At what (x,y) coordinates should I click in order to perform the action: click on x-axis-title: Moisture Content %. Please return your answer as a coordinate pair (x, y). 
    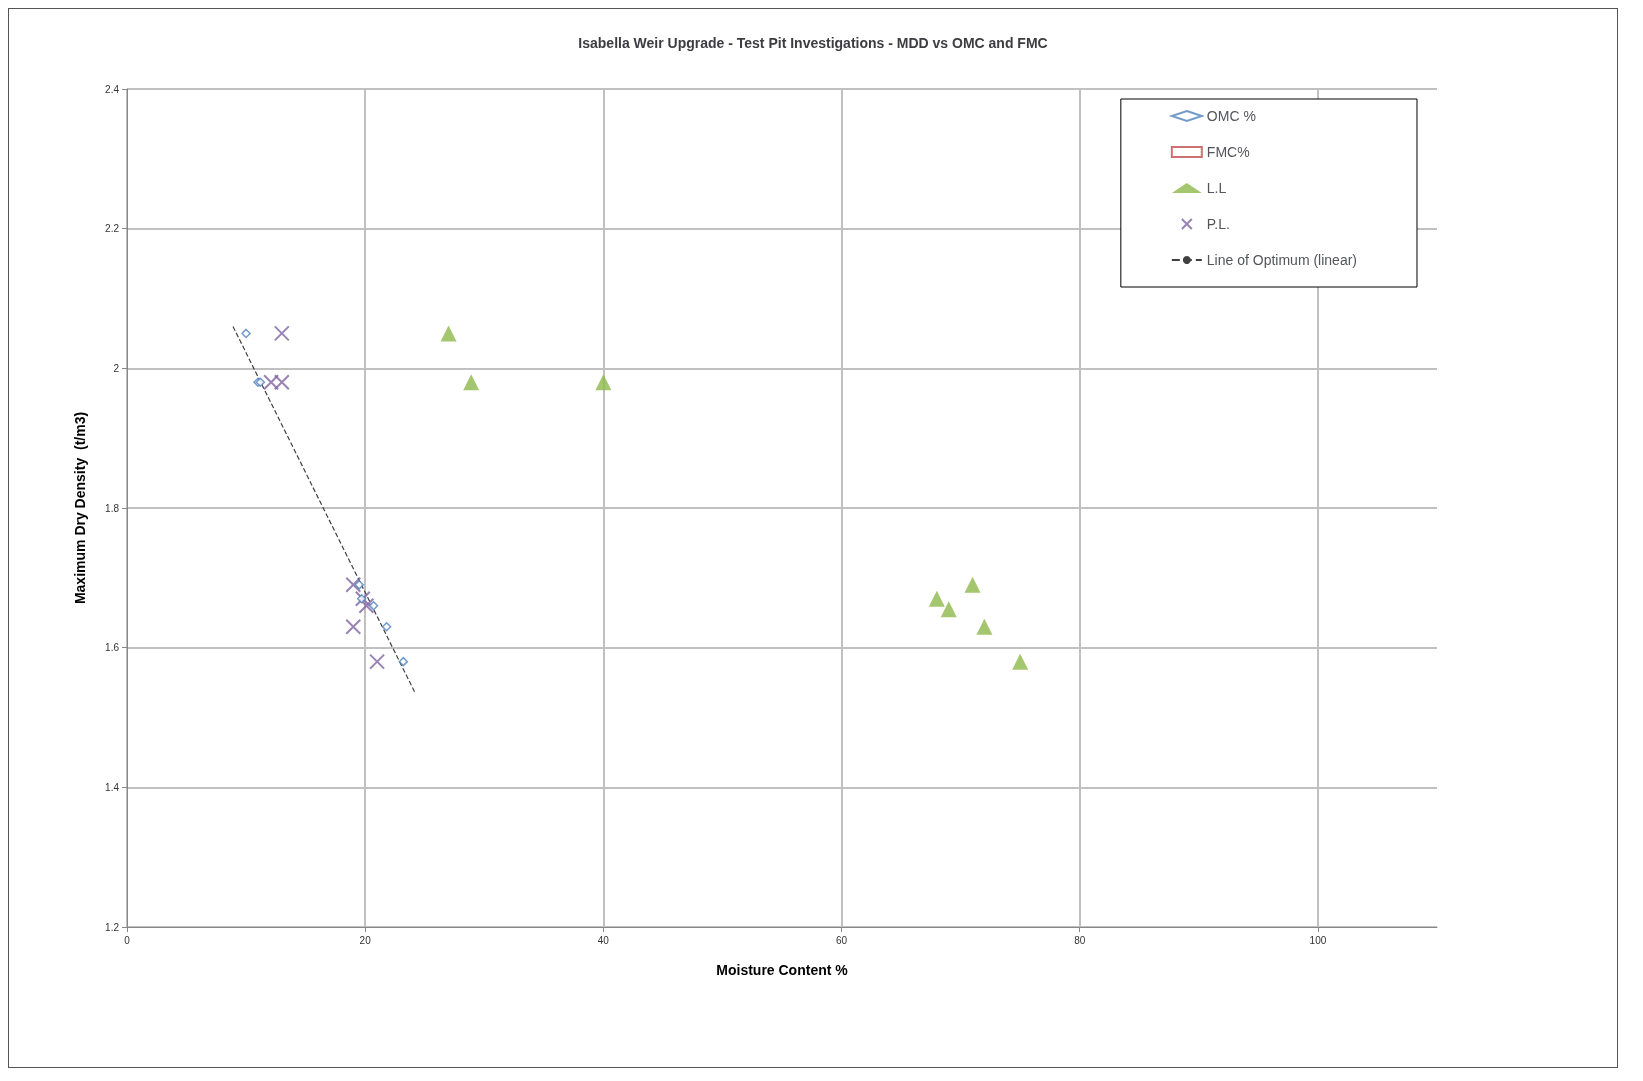
    Looking at the image, I should click on (782, 970).